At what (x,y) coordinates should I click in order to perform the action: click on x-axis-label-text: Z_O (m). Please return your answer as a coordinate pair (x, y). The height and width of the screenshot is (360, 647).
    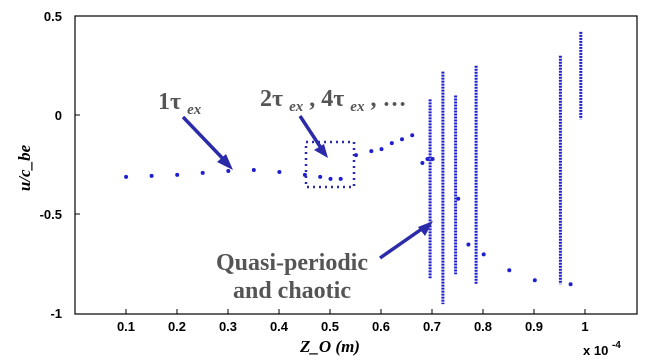
    Looking at the image, I should click on (329, 346).